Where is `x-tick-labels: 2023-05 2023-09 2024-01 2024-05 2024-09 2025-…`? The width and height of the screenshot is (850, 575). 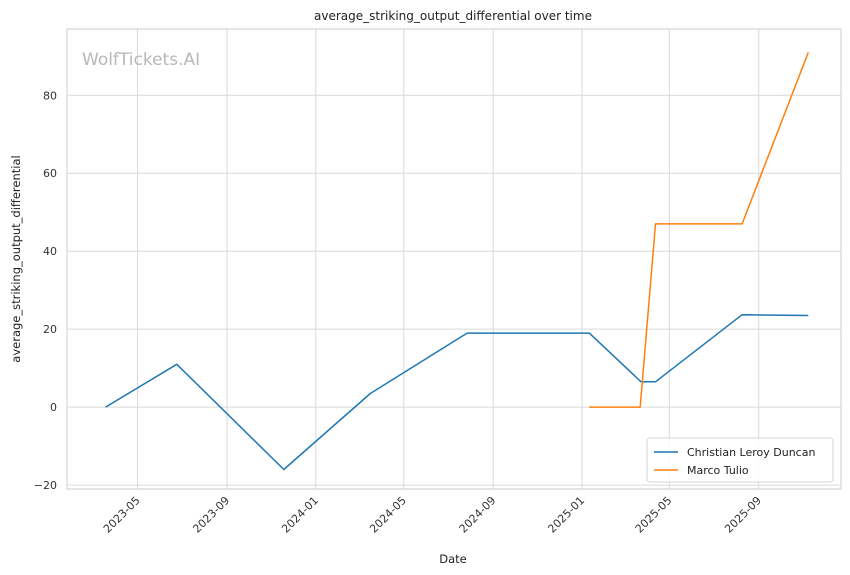
x-tick-labels: 2023-05 2023-09 2024-01 2024-05 2024-09 2025-… is located at coordinates (432, 515).